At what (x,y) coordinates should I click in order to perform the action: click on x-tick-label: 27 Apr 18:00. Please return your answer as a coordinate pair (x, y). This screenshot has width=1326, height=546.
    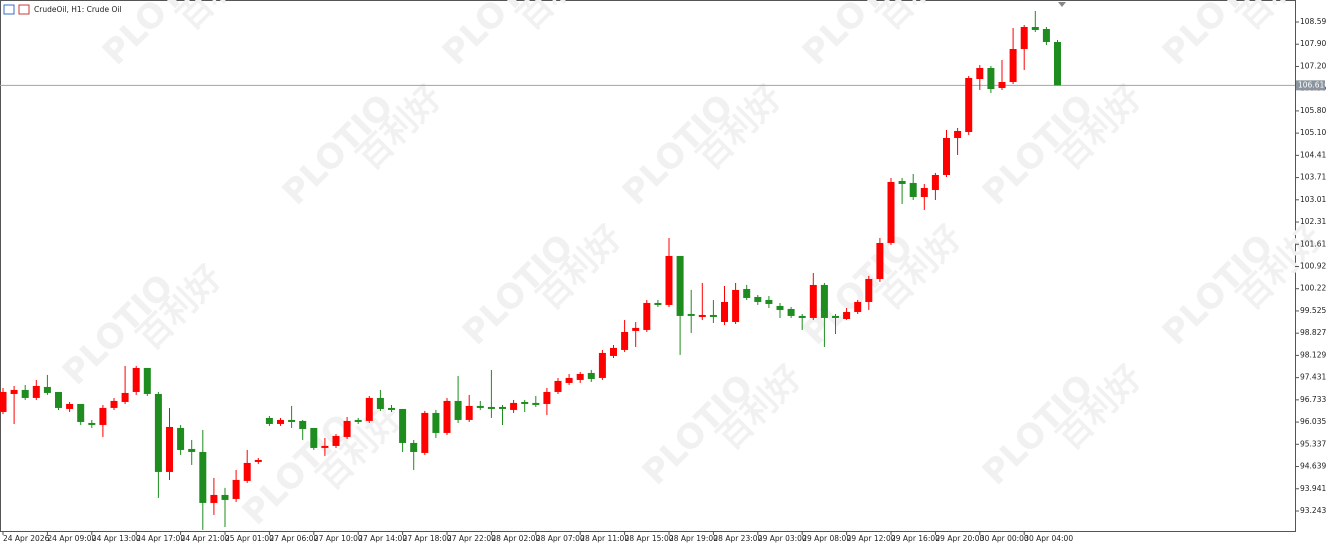
    Looking at the image, I should click on (427, 538).